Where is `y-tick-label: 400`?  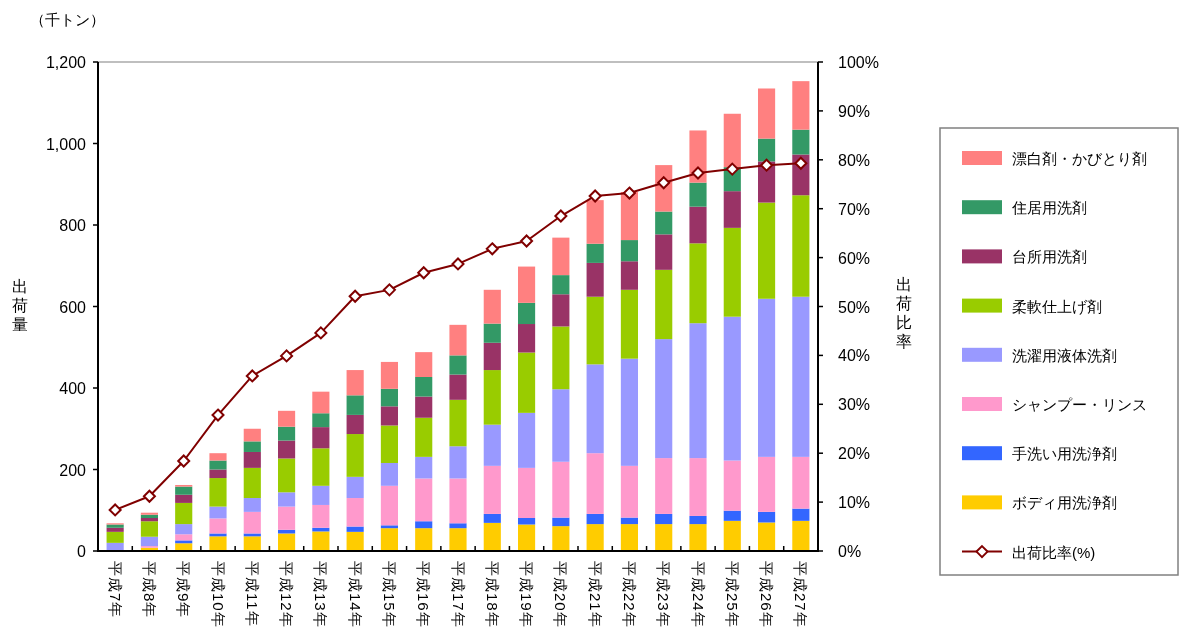
y-tick-label: 400 is located at coordinates (73, 388).